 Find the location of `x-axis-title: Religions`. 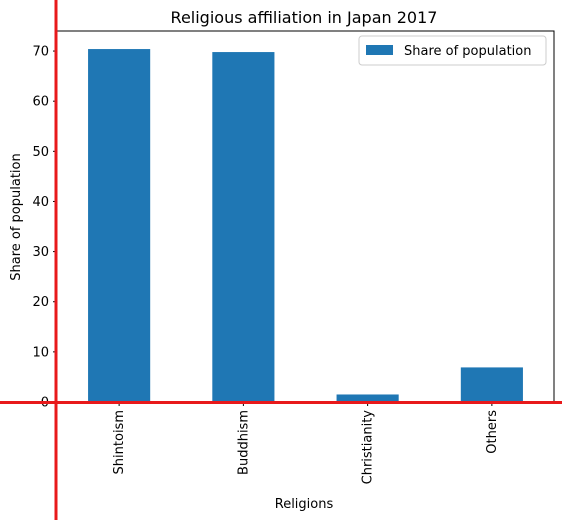

x-axis-title: Religions is located at coordinates (304, 504).